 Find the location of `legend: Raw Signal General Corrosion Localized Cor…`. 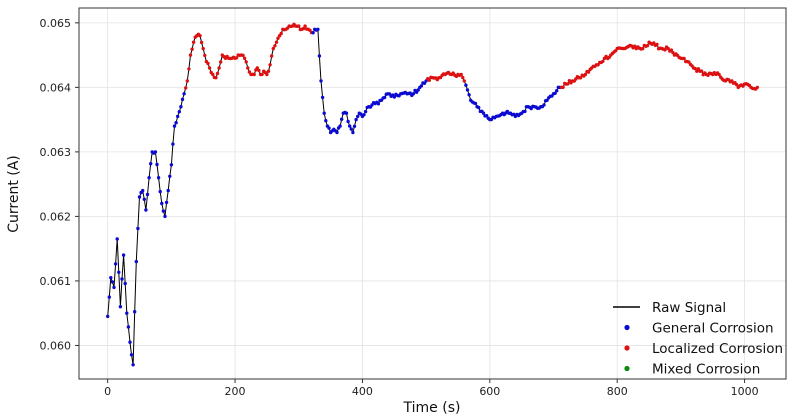

legend: Raw Signal General Corrosion Localized Cor… is located at coordinates (698, 339).